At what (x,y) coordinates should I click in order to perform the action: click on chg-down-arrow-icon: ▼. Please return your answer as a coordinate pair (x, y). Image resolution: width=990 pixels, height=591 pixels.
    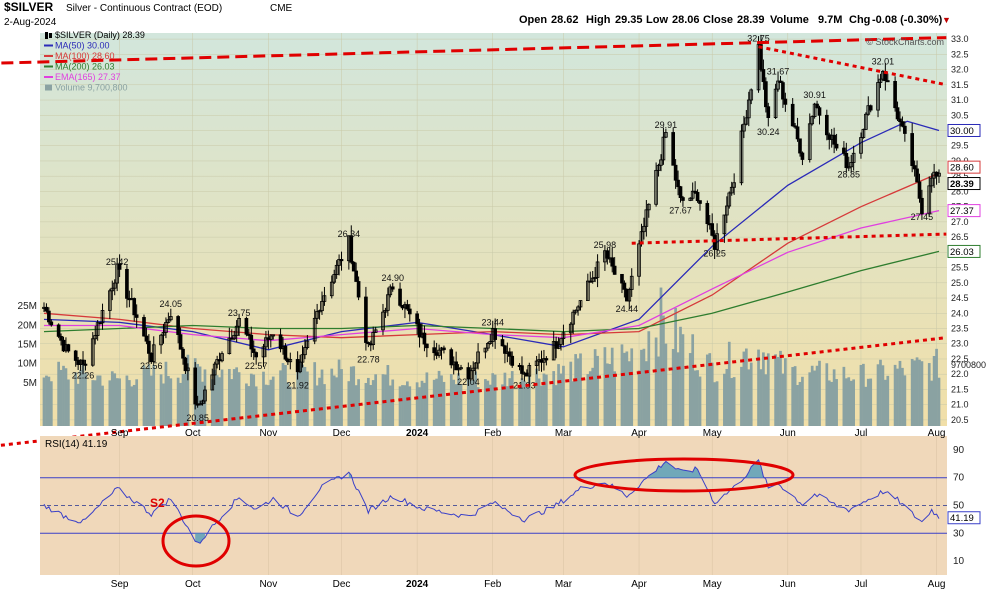
    Looking at the image, I should click on (946, 20).